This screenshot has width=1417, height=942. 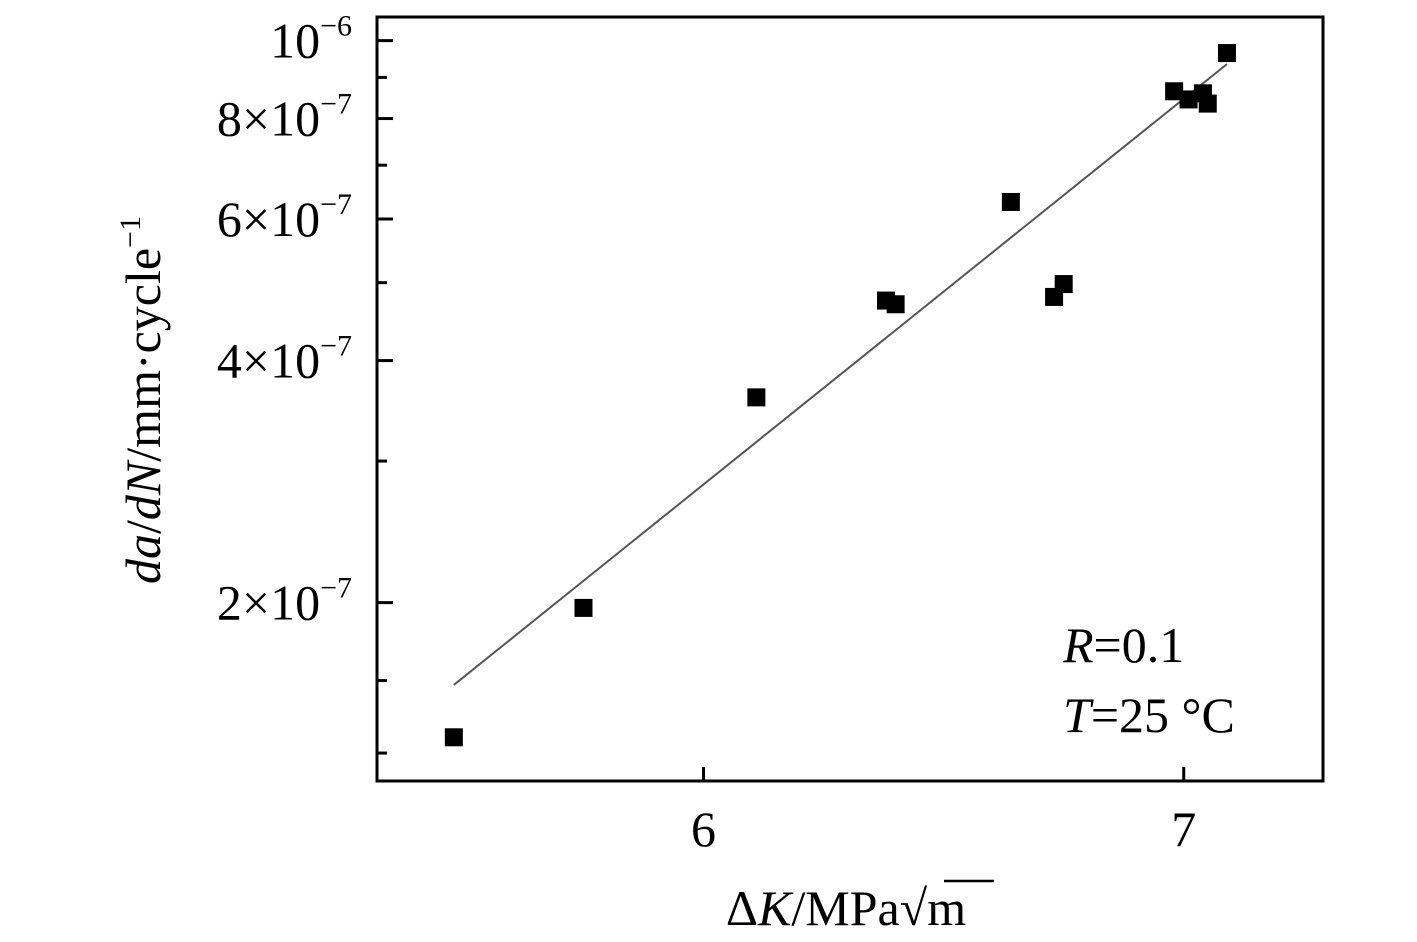 I want to click on y-title-exp: −1, so click(x=130, y=232).